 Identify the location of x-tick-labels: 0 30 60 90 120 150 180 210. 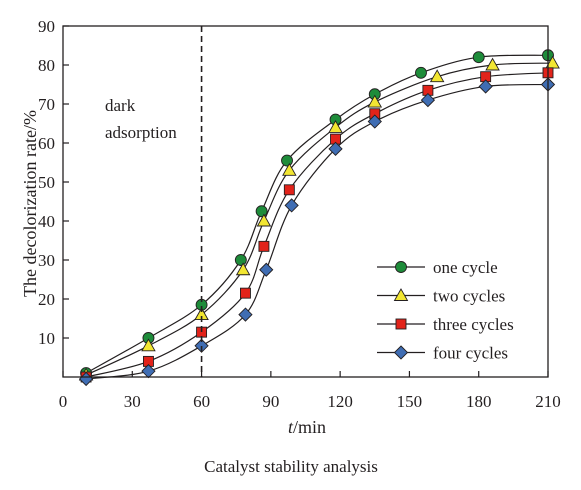
(310, 401).